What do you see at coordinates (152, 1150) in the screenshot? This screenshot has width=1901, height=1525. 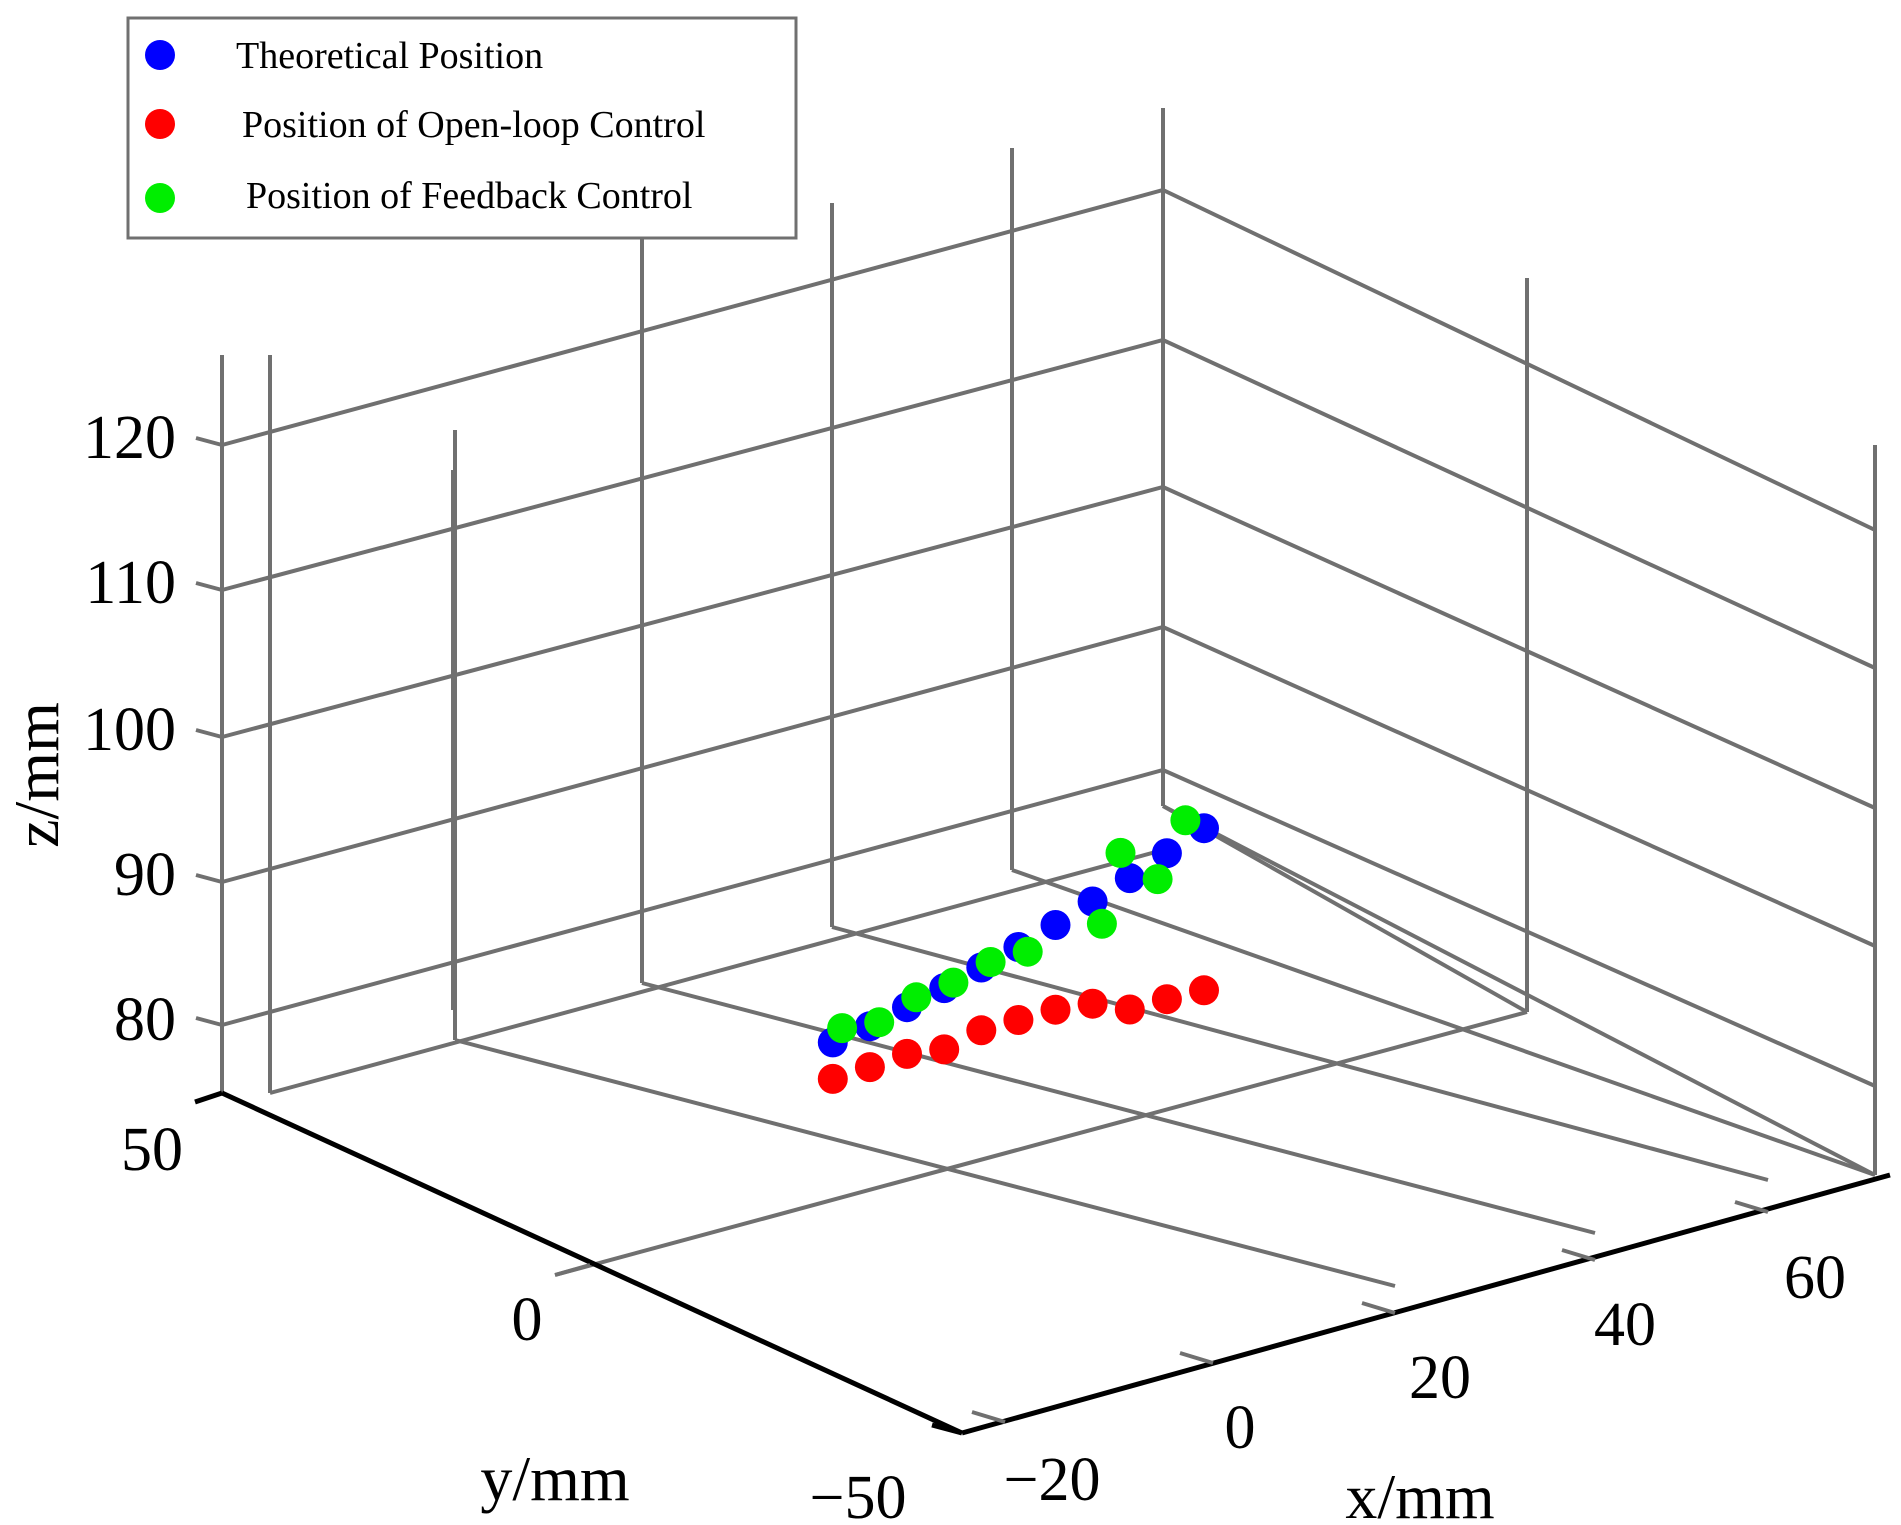 I see `y-tick-label: 50` at bounding box center [152, 1150].